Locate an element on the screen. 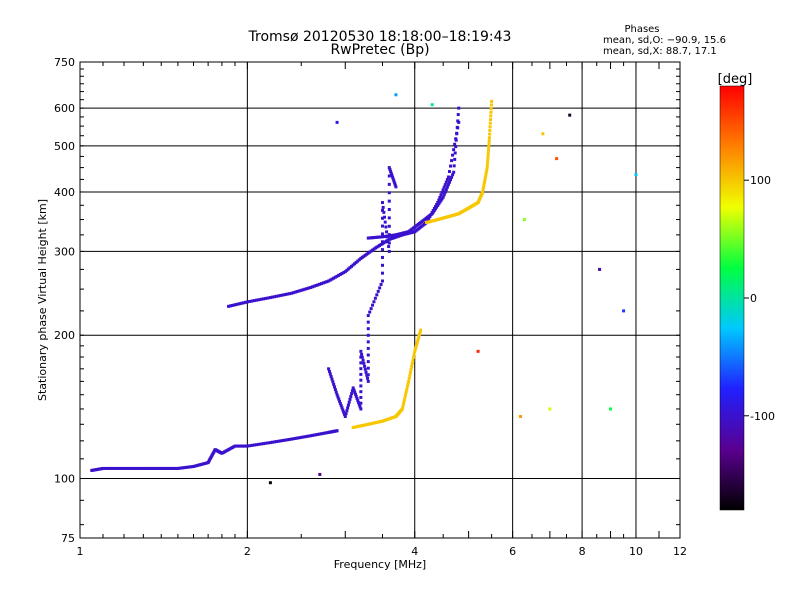 This screenshot has height=600, width=800. y-tick-label: 750 is located at coordinates (64, 62).